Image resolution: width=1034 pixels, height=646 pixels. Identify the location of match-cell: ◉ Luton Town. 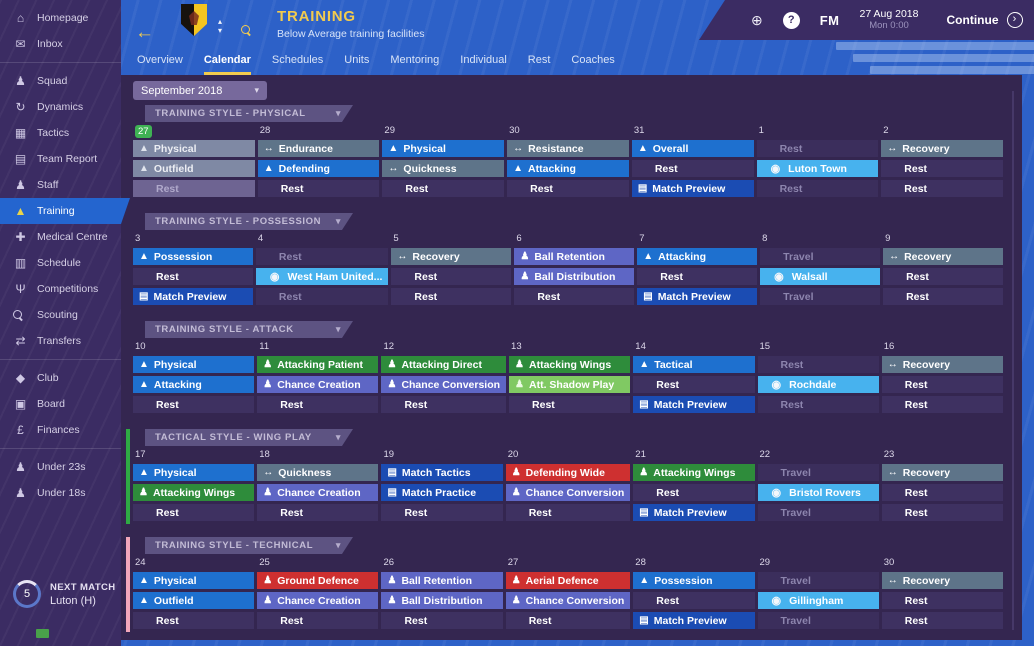
(817, 168).